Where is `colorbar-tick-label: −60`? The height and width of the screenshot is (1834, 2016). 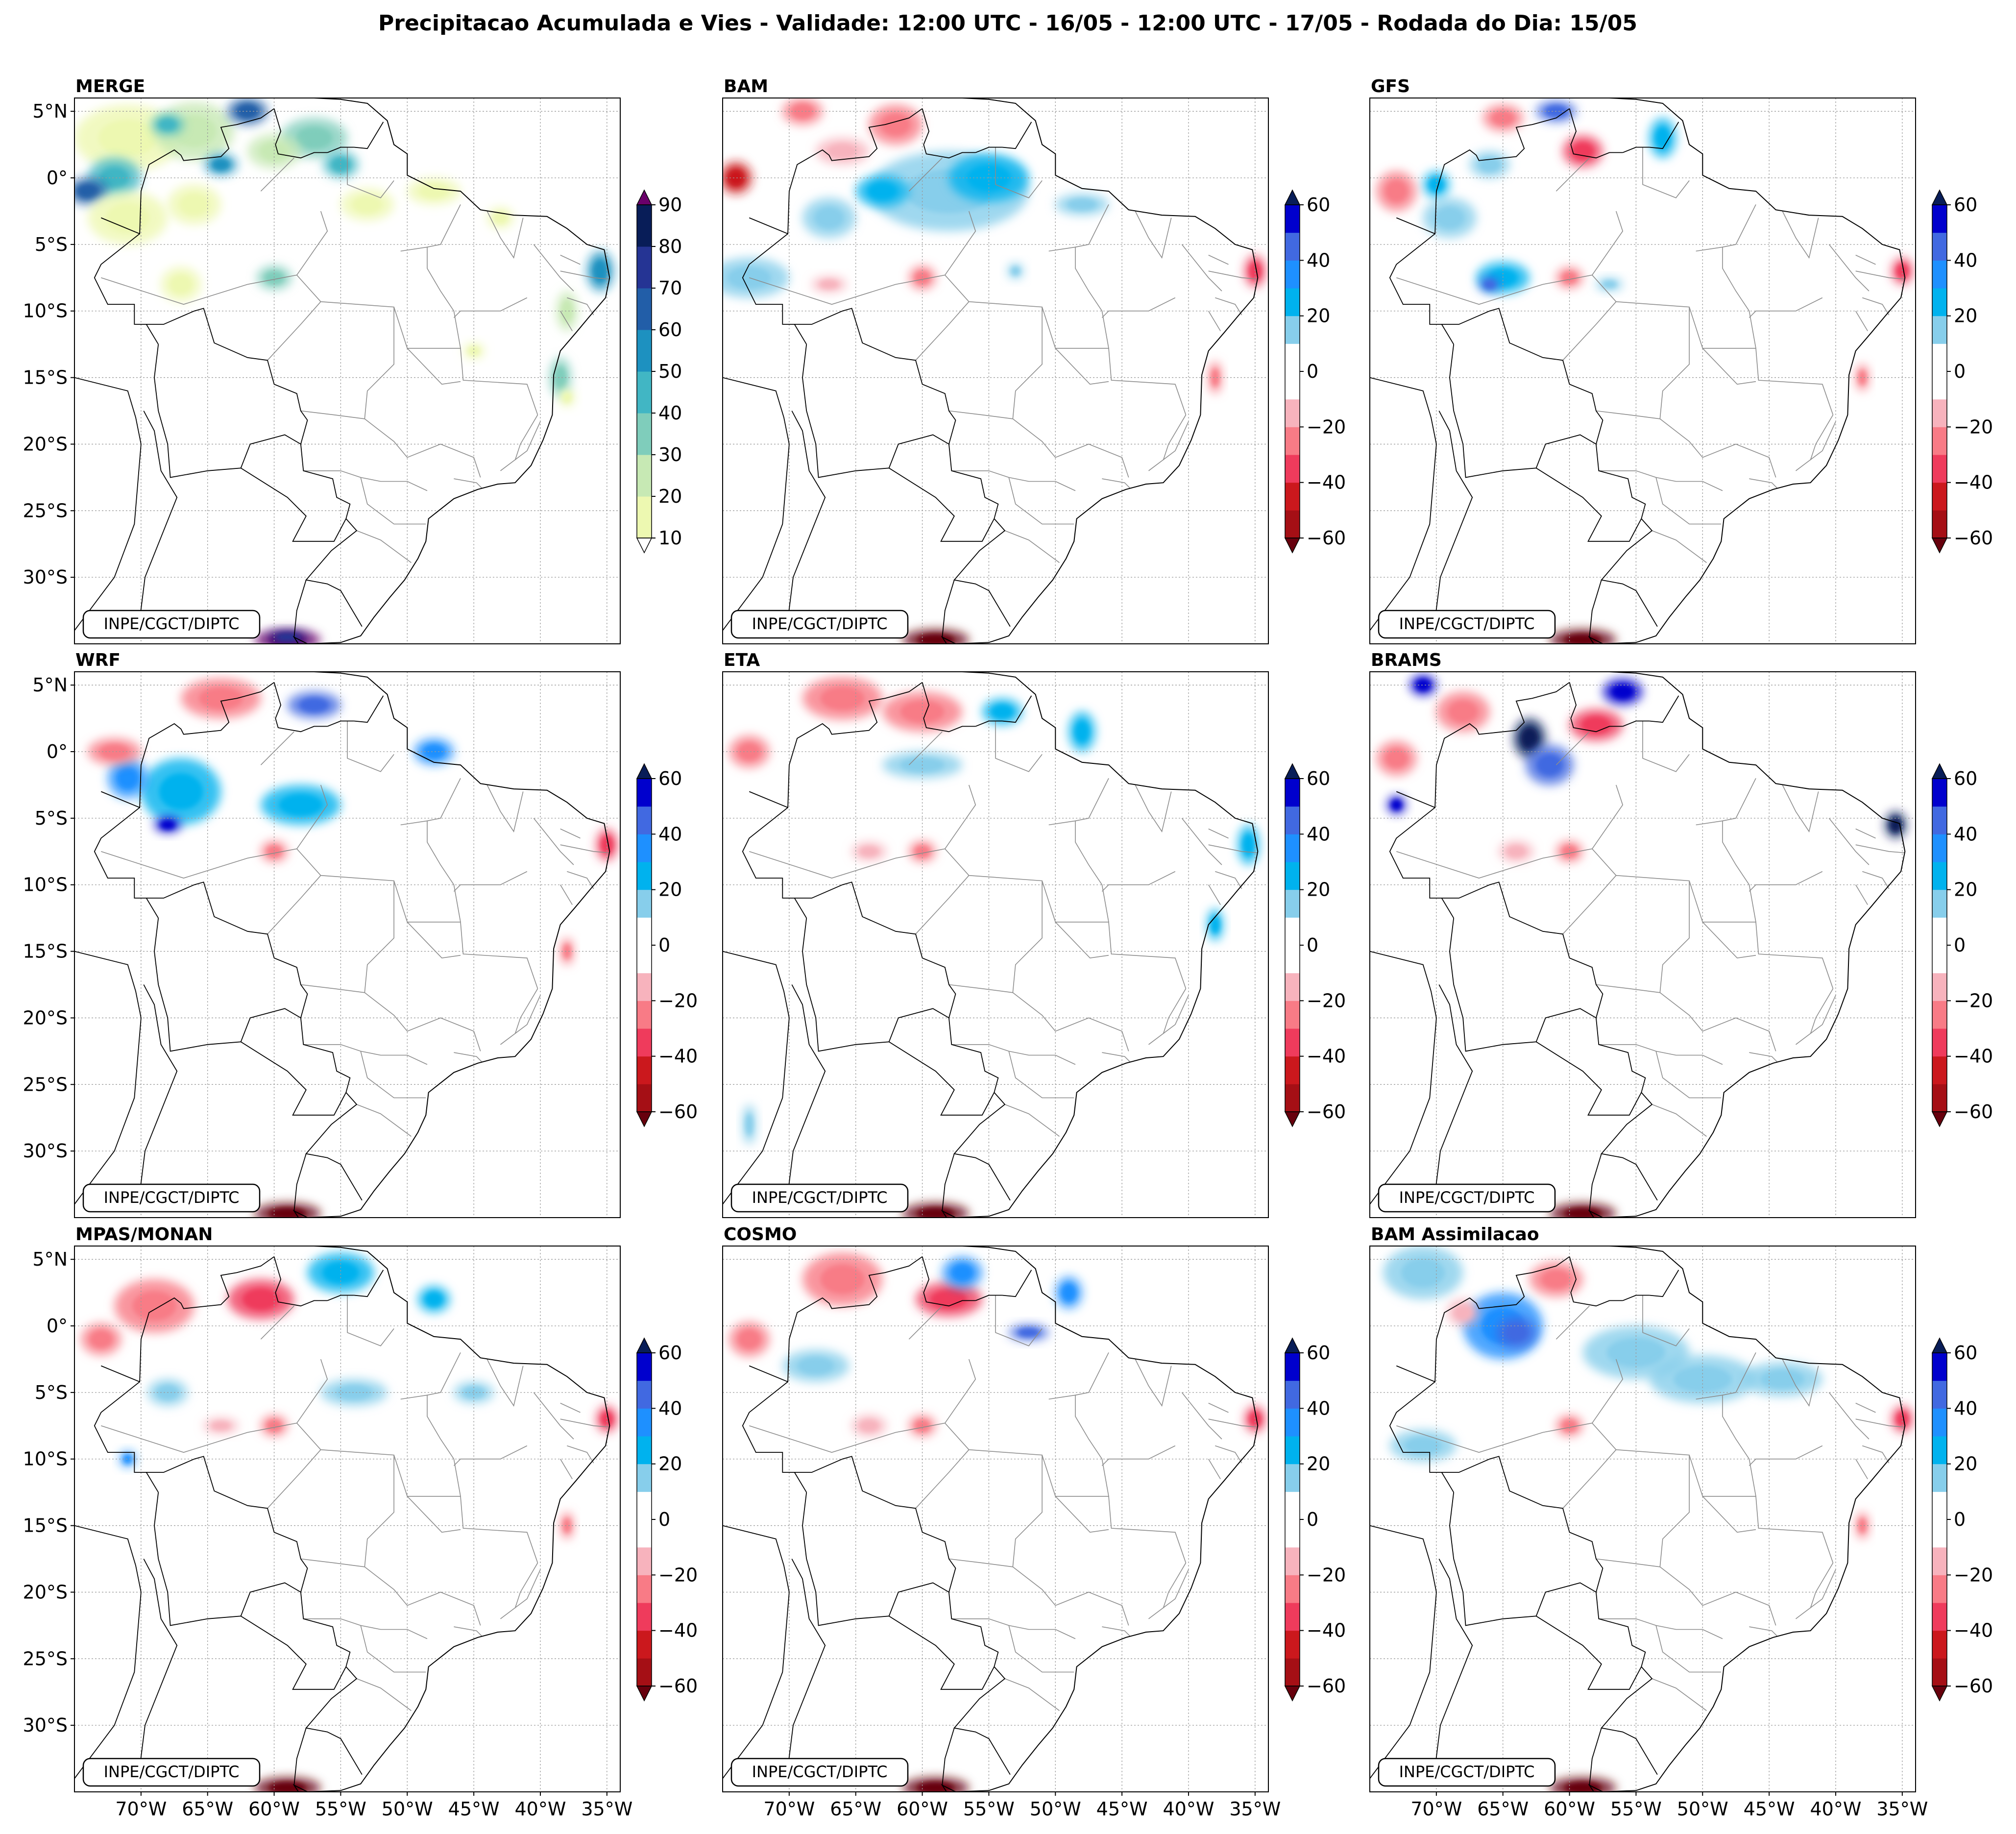 colorbar-tick-label: −60 is located at coordinates (1326, 1686).